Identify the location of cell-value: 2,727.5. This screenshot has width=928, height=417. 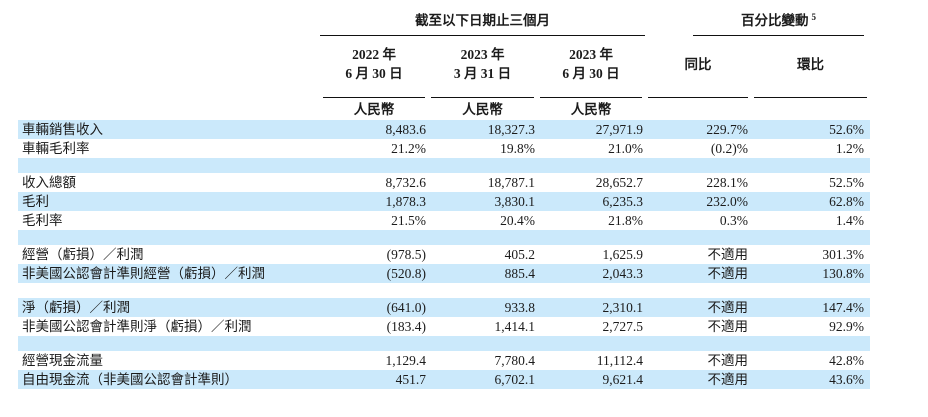
(623, 326).